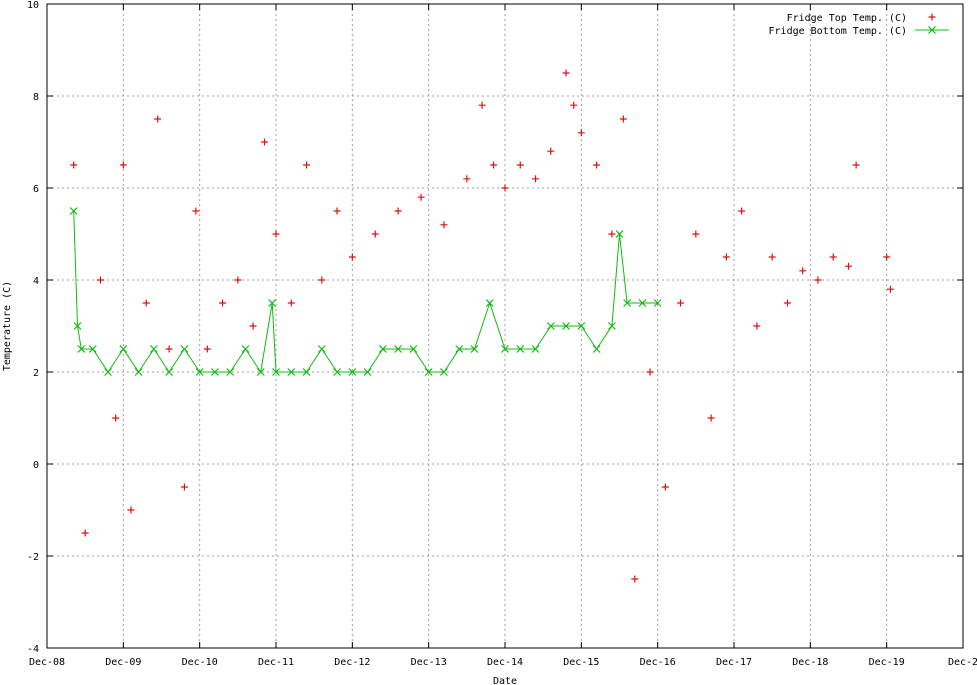  I want to click on x-tick-label: Dec-14, so click(505, 662).